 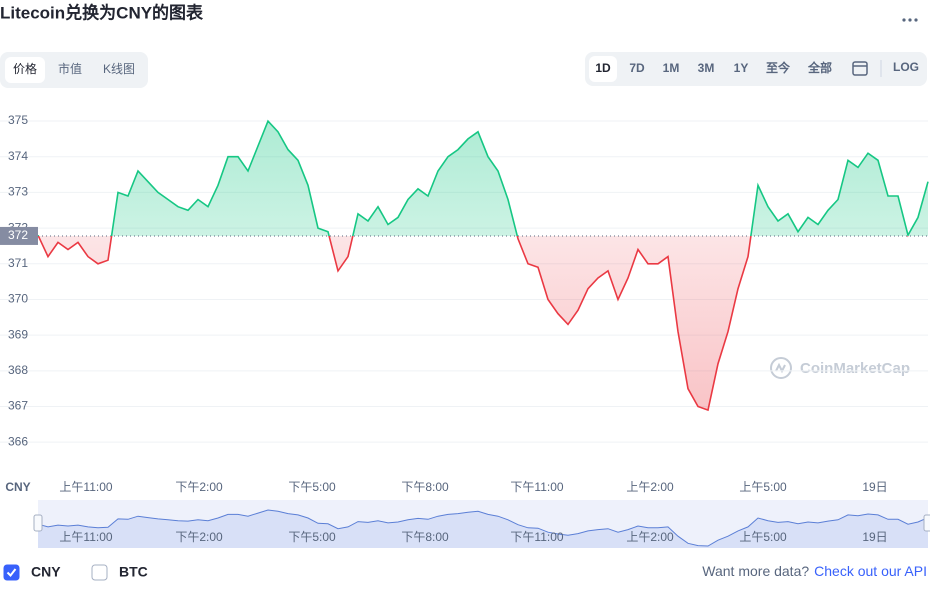 I want to click on x-tick-label: 上午11:00, so click(x=85, y=487).